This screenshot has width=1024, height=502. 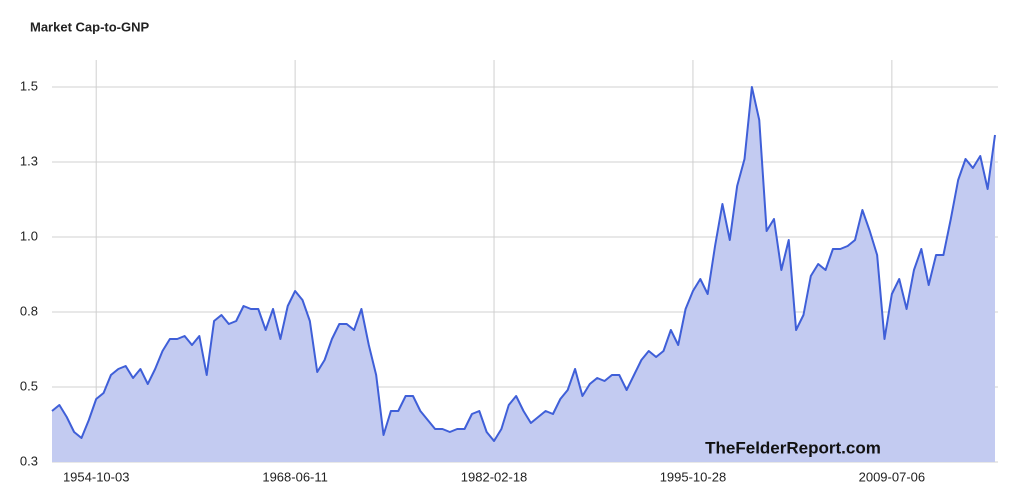 What do you see at coordinates (693, 476) in the screenshot?
I see `x-tick-label: 1995-10-28` at bounding box center [693, 476].